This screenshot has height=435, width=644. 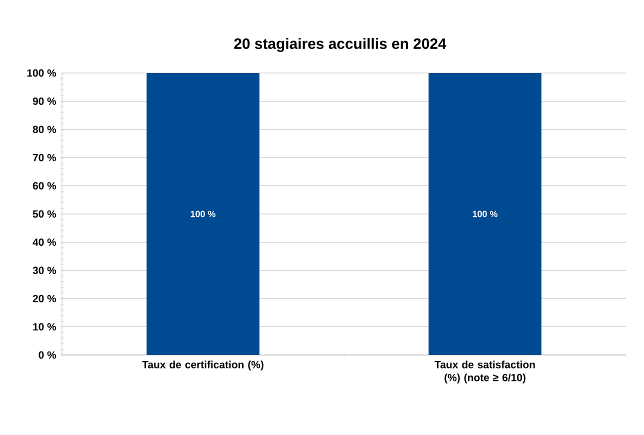 What do you see at coordinates (41, 73) in the screenshot?
I see `y-tick-label: 100 %` at bounding box center [41, 73].